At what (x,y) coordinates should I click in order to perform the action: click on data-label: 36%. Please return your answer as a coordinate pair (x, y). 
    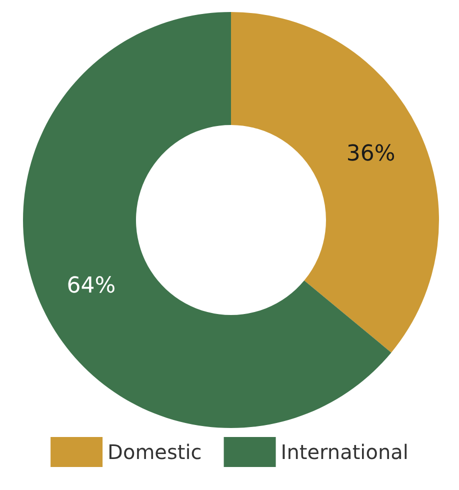
    Looking at the image, I should click on (371, 154).